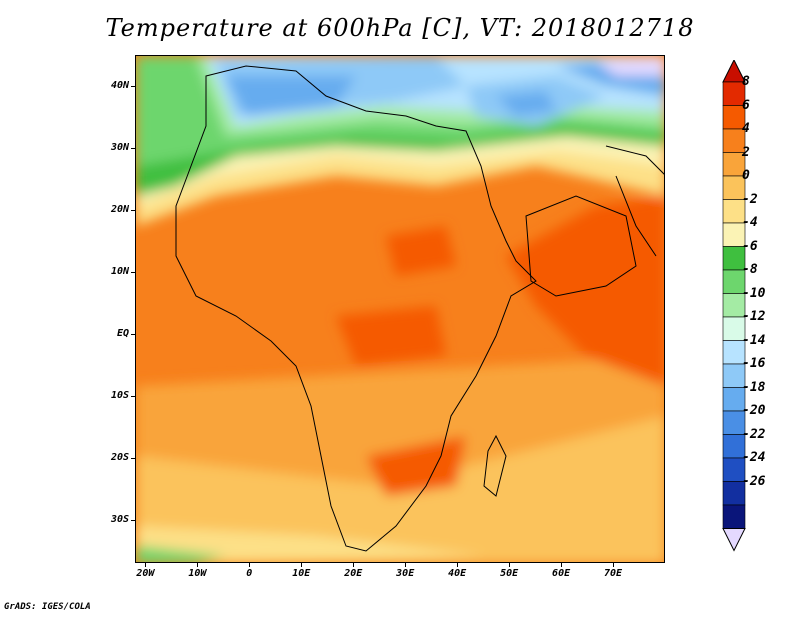 The height and width of the screenshot is (618, 800). I want to click on colorbar-label: -16, so click(754, 363).